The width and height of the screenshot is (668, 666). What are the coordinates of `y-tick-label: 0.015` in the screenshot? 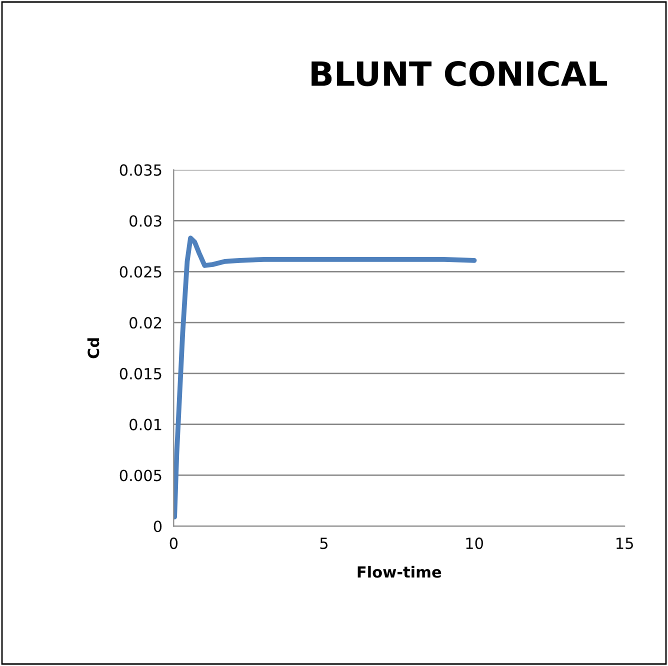 It's located at (141, 374).